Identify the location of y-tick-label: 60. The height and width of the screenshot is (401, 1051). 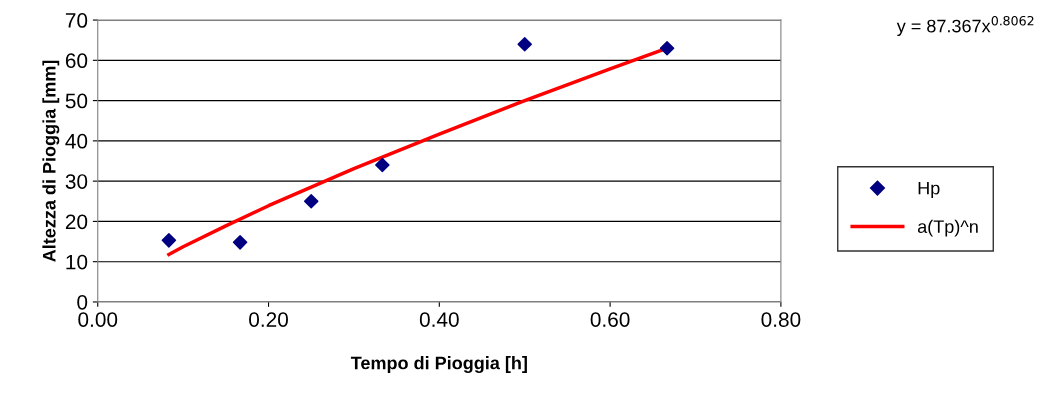
(76, 61).